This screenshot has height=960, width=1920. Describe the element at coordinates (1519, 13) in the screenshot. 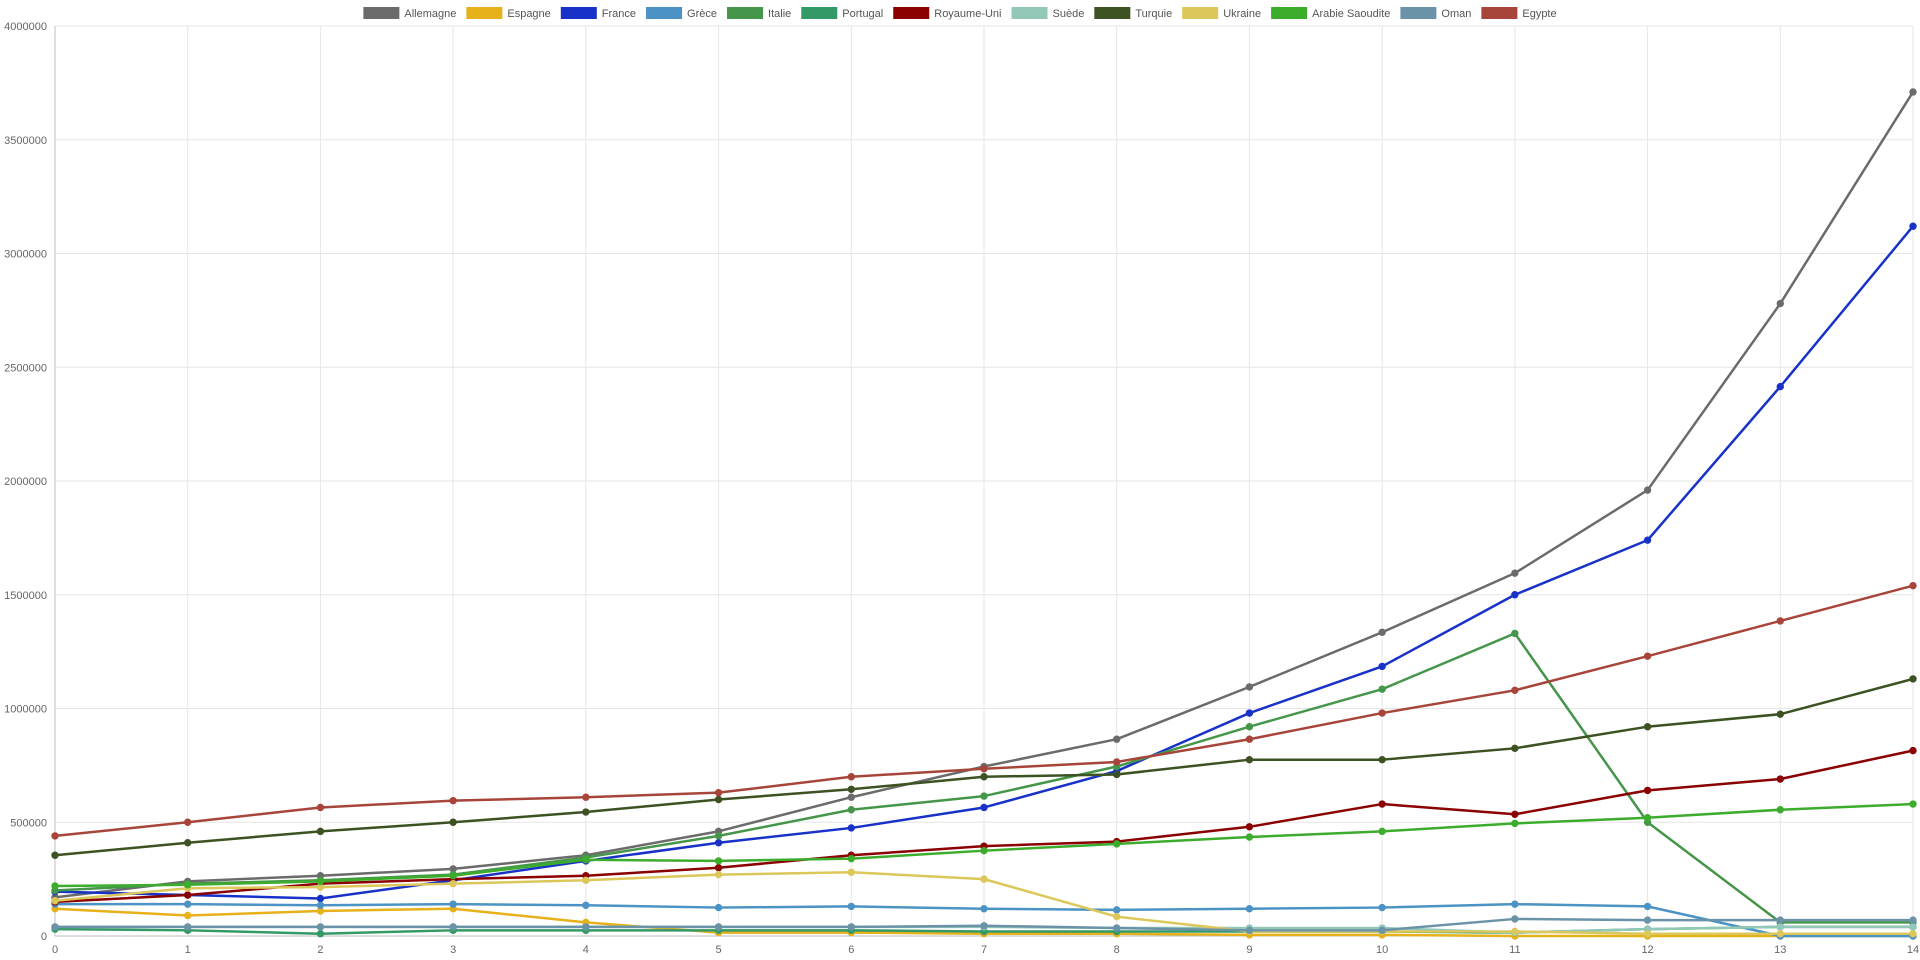

I see `legend-item: Egypte` at that location.